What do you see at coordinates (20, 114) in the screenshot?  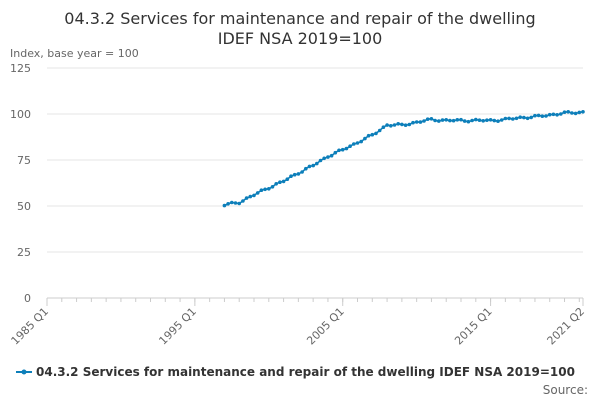 I see `y-tick-label: 100` at bounding box center [20, 114].